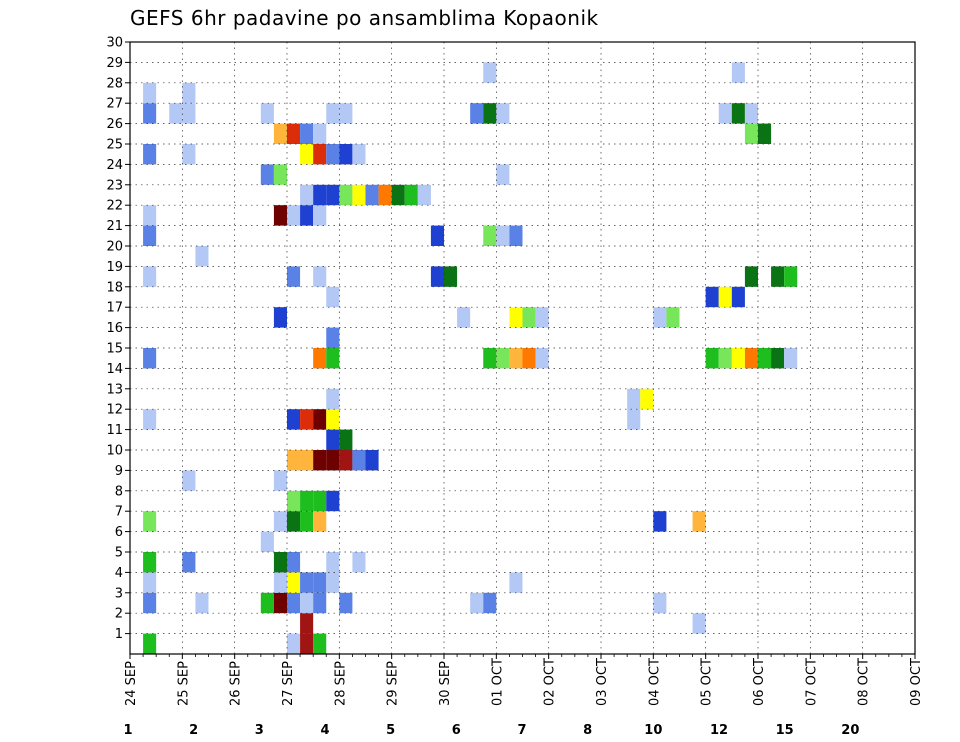 This screenshot has height=742, width=960. I want to click on x-tick-label: 03 OCT, so click(602, 682).